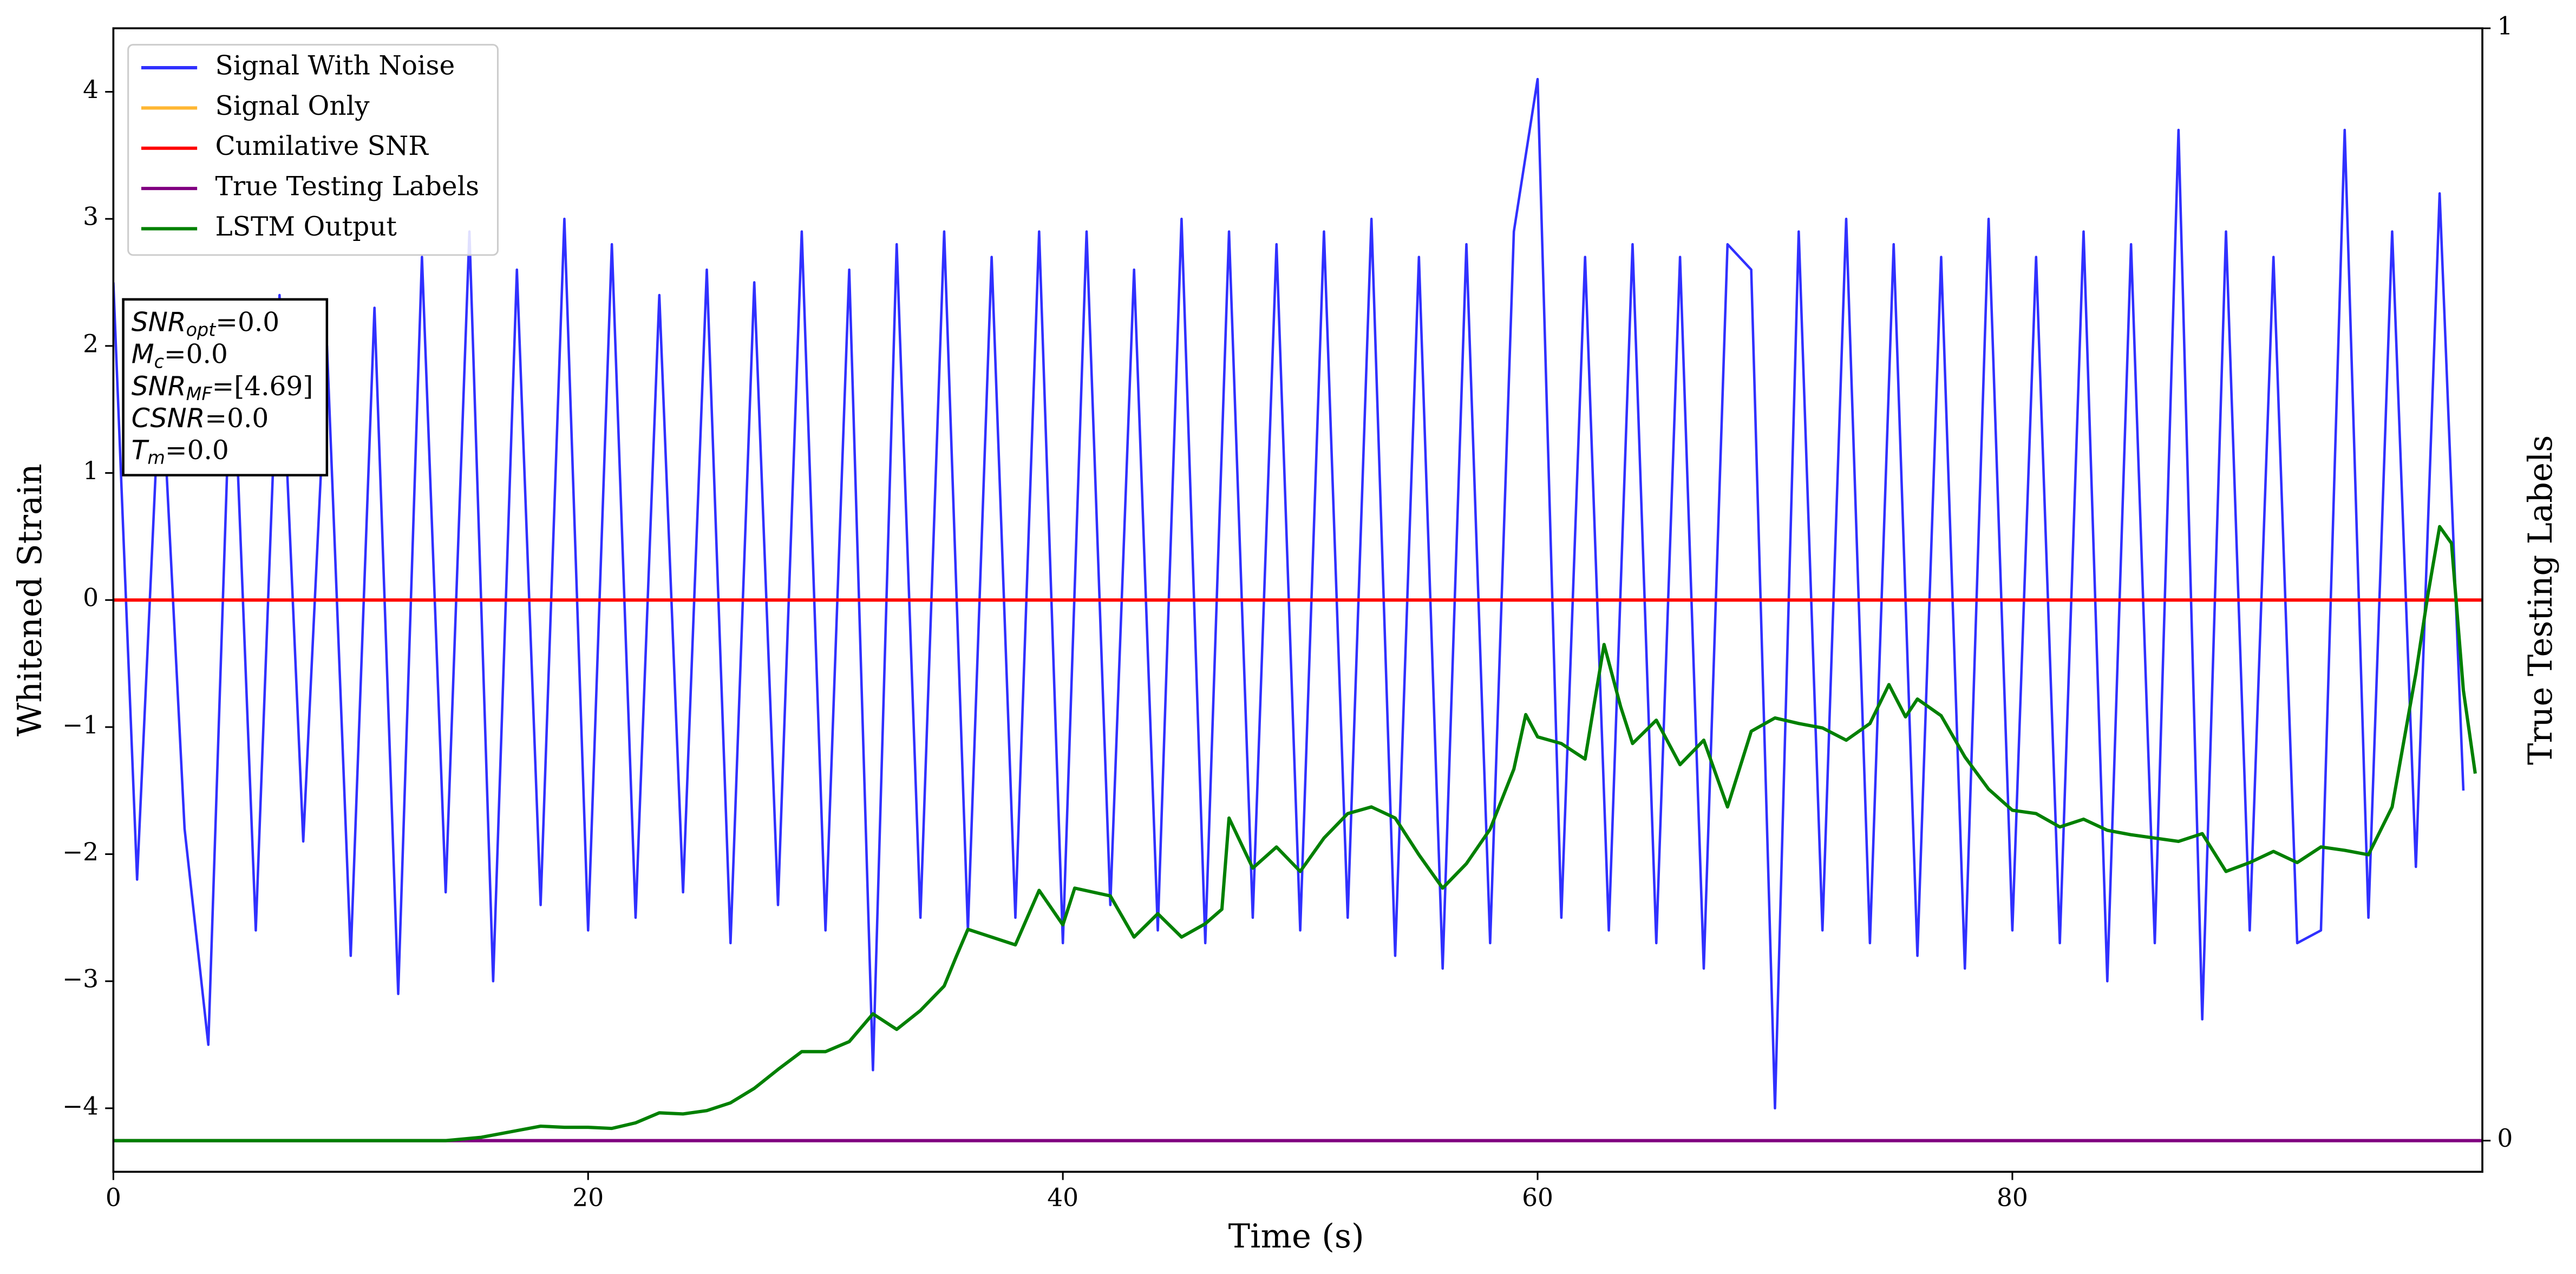 This screenshot has width=2576, height=1274. What do you see at coordinates (91, 343) in the screenshot?
I see `y-tick-label: 2` at bounding box center [91, 343].